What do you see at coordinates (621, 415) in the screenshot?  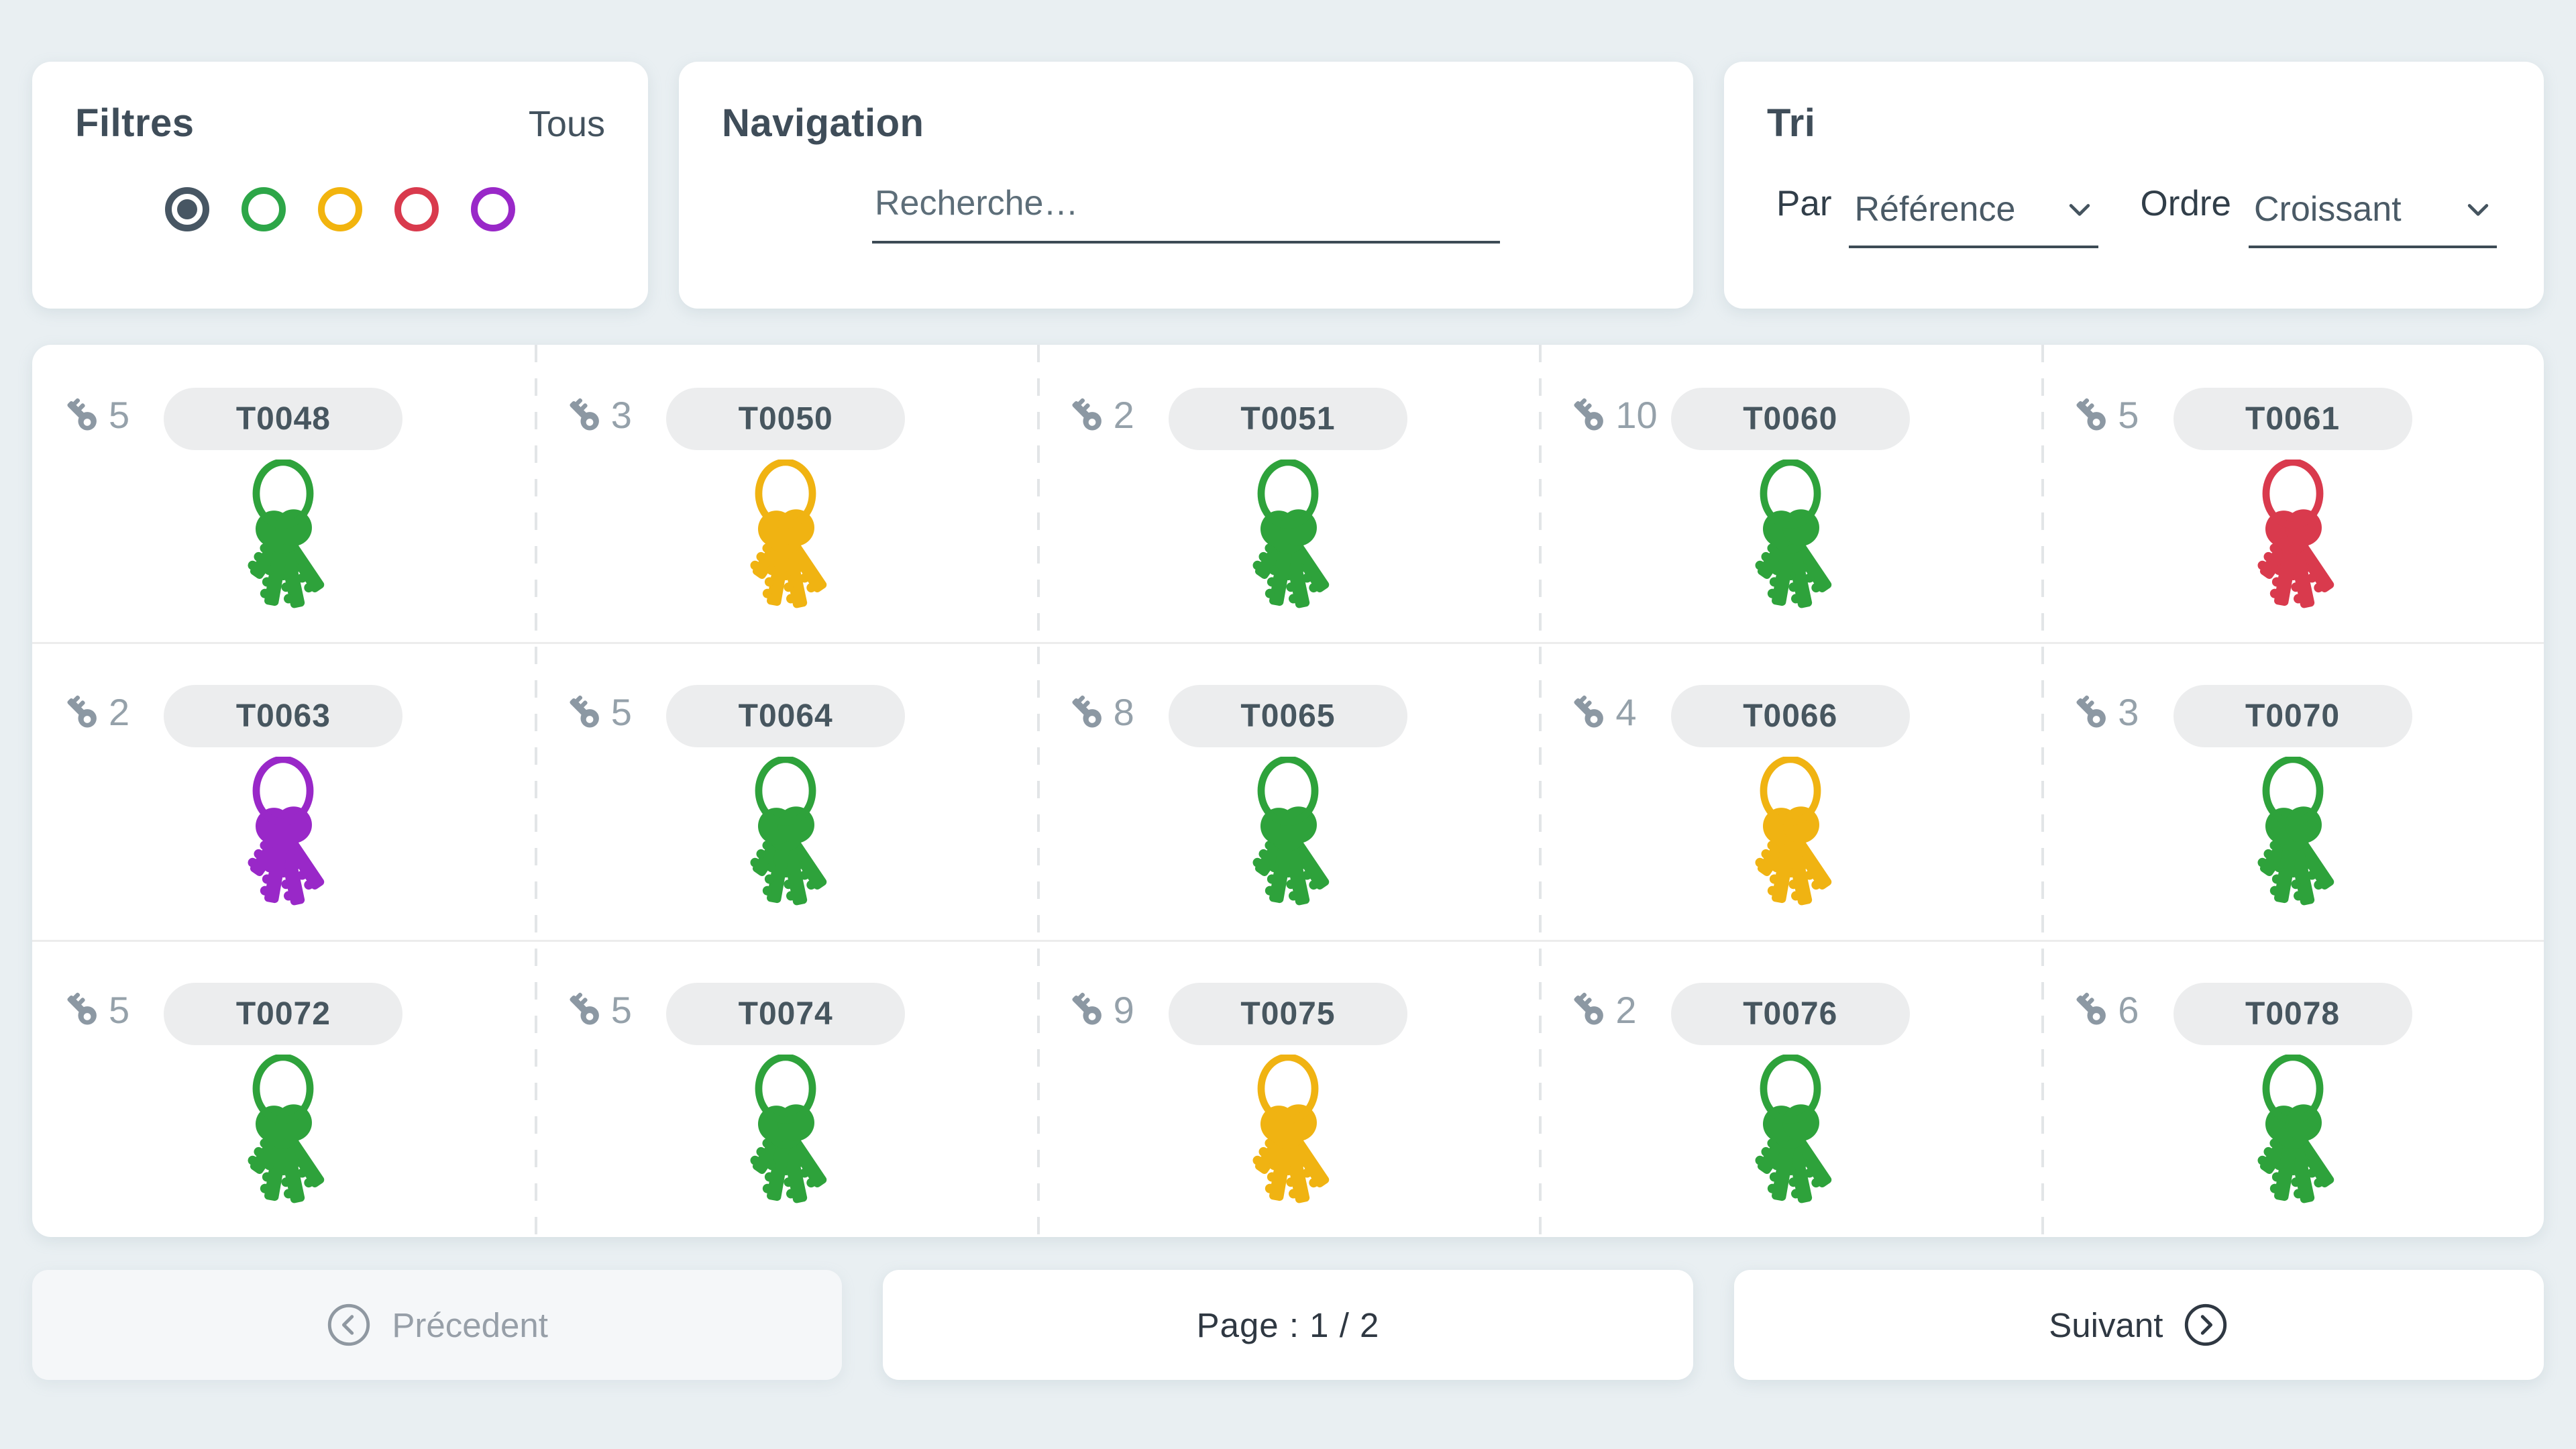 I see `keyring-count-value: 3` at bounding box center [621, 415].